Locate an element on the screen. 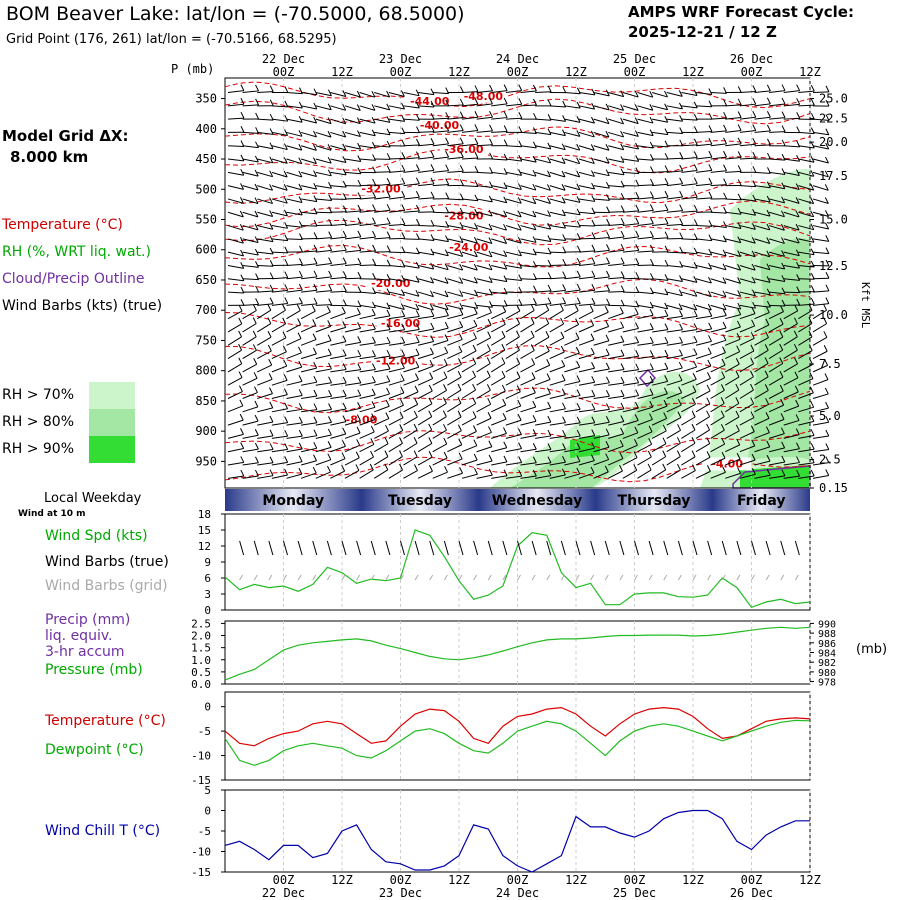  weekday-label-monday: Monday is located at coordinates (293, 501).